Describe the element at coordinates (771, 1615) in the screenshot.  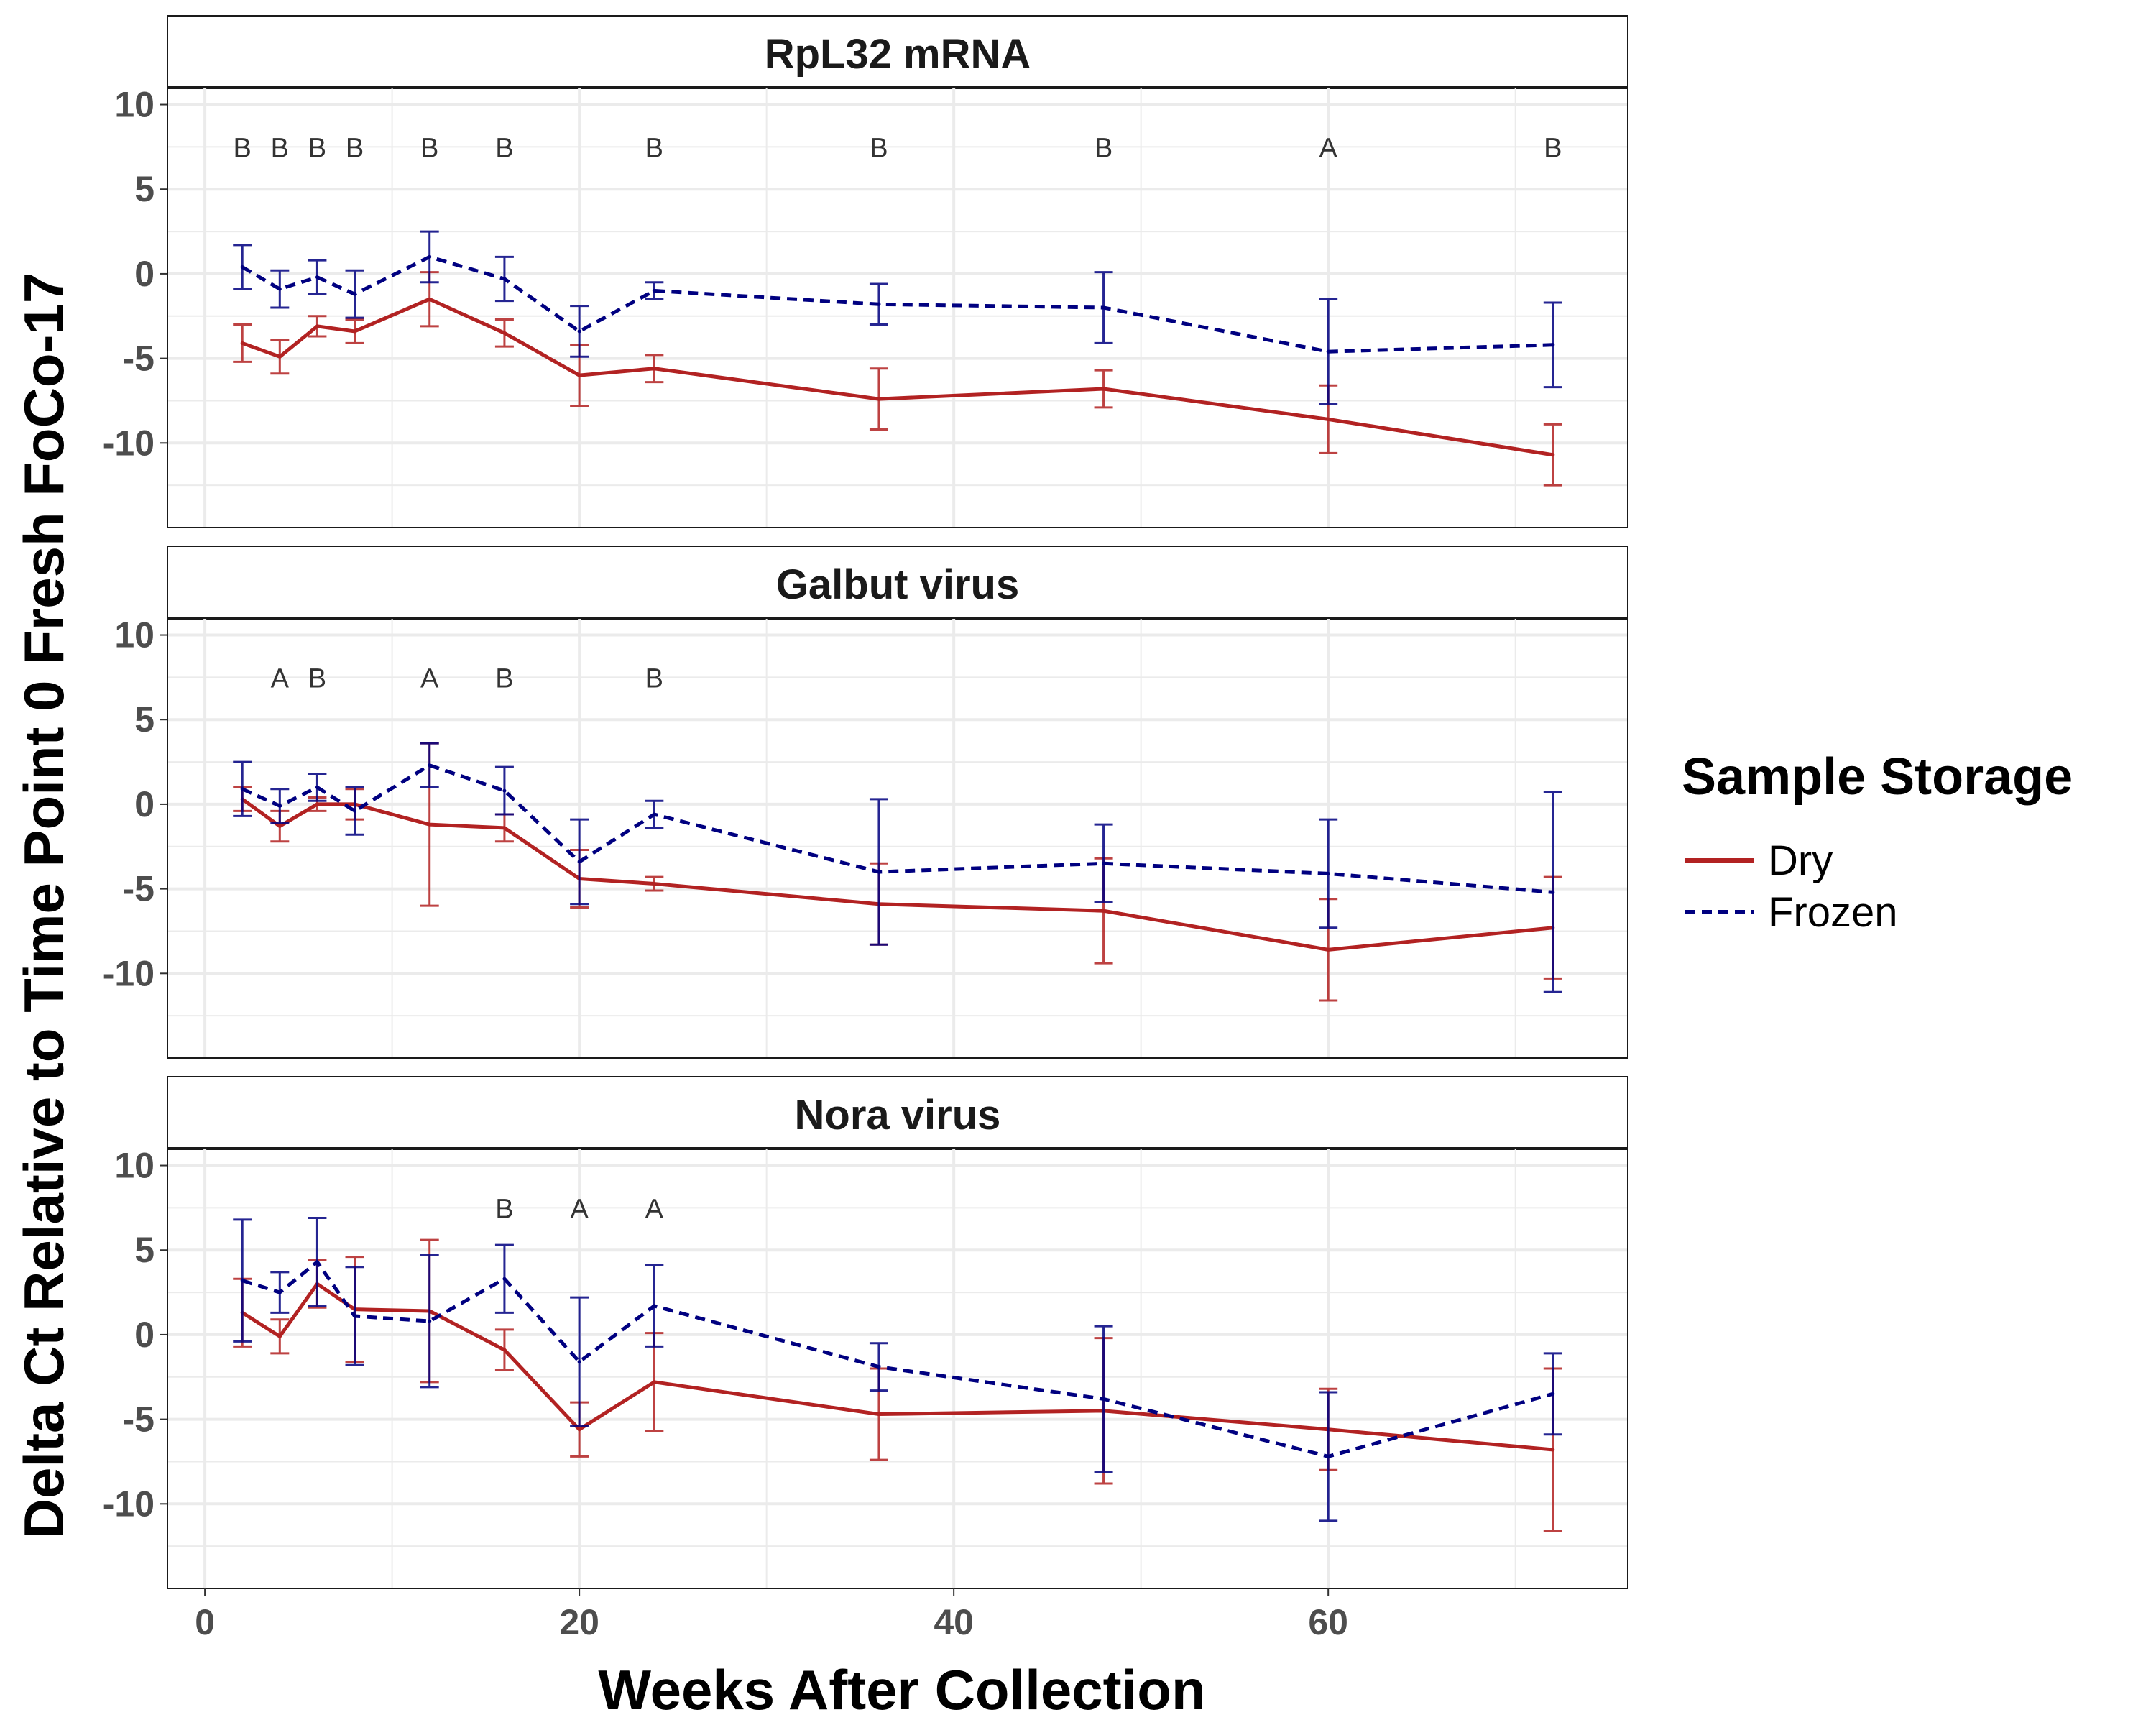
I see `x-axis: 0 20 40 60` at that location.